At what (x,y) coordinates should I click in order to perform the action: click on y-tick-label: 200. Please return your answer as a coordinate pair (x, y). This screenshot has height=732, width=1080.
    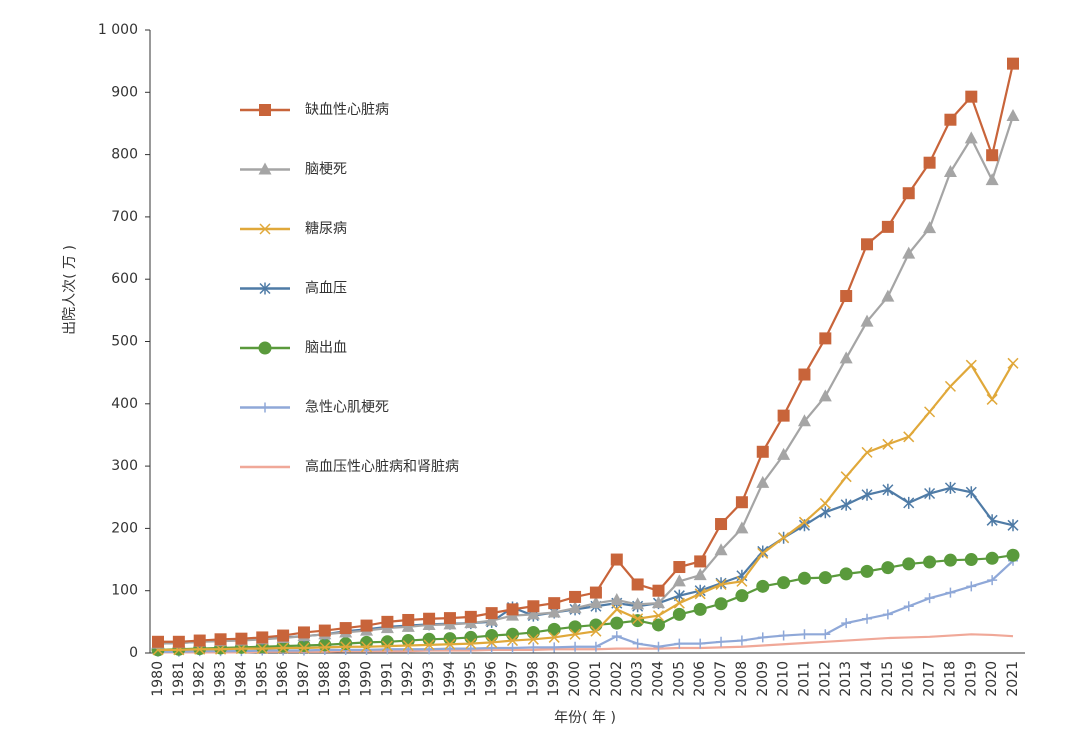
    Looking at the image, I should click on (124, 528).